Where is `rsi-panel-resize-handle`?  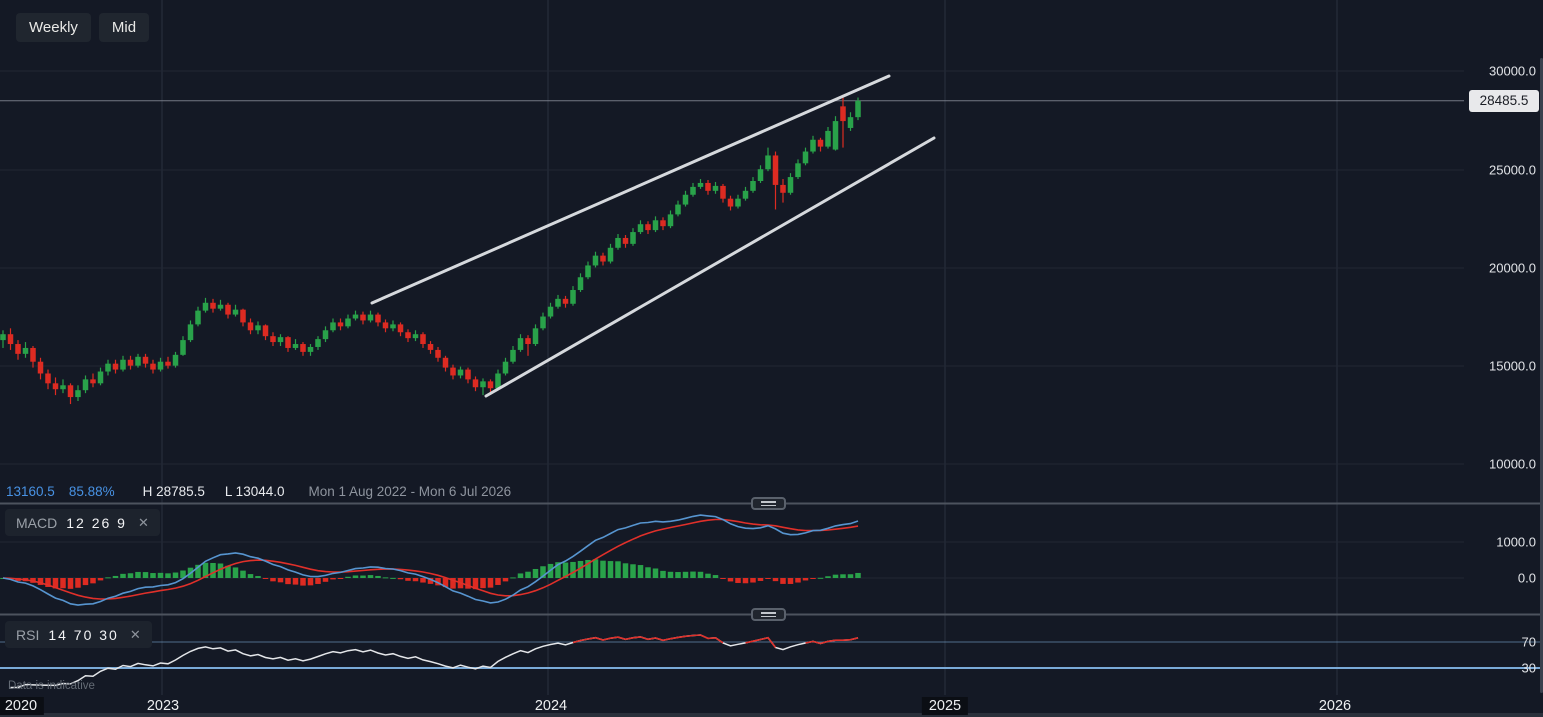 rsi-panel-resize-handle is located at coordinates (768, 614).